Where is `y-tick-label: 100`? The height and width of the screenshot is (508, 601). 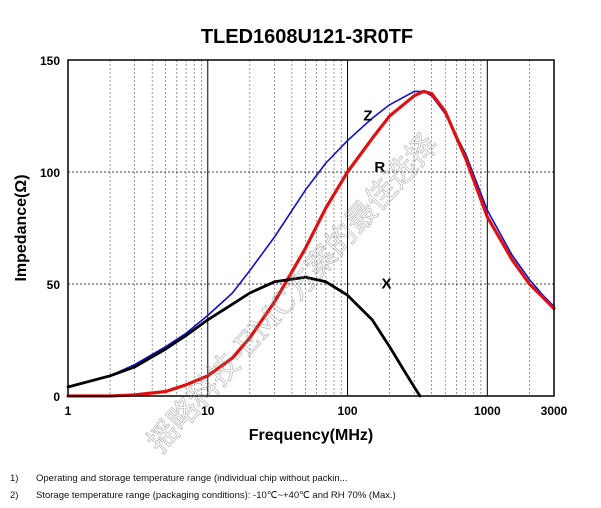 y-tick-label: 100 is located at coordinates (50, 173).